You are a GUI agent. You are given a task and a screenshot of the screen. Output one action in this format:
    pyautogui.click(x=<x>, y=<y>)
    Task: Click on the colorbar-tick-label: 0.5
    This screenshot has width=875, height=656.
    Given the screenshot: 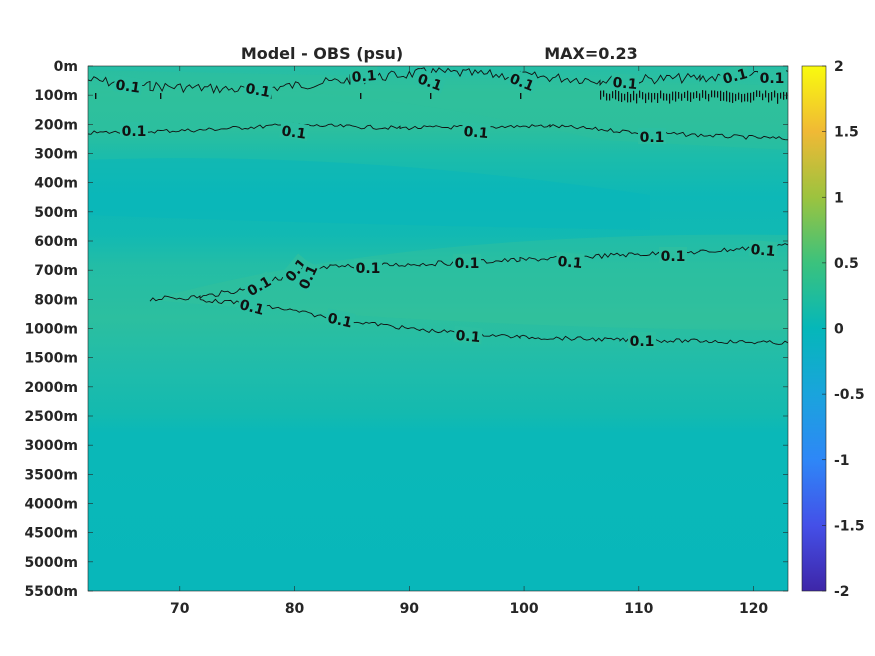 What is the action you would take?
    pyautogui.click(x=846, y=264)
    